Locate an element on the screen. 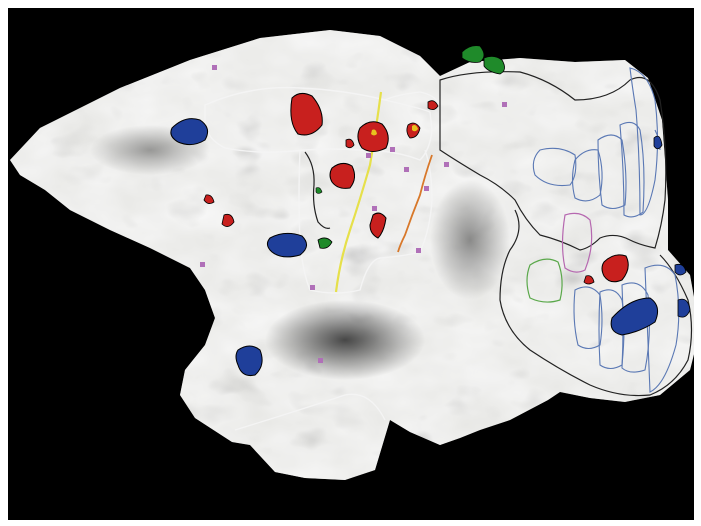 The height and width of the screenshot is (526, 701). orange-boundary-line is located at coordinates (415, 203).